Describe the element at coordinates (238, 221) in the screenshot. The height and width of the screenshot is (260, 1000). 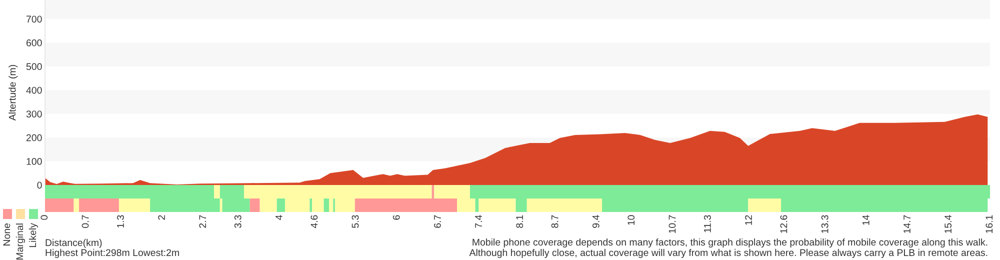
I see `x-tick-label: 3.3` at that location.